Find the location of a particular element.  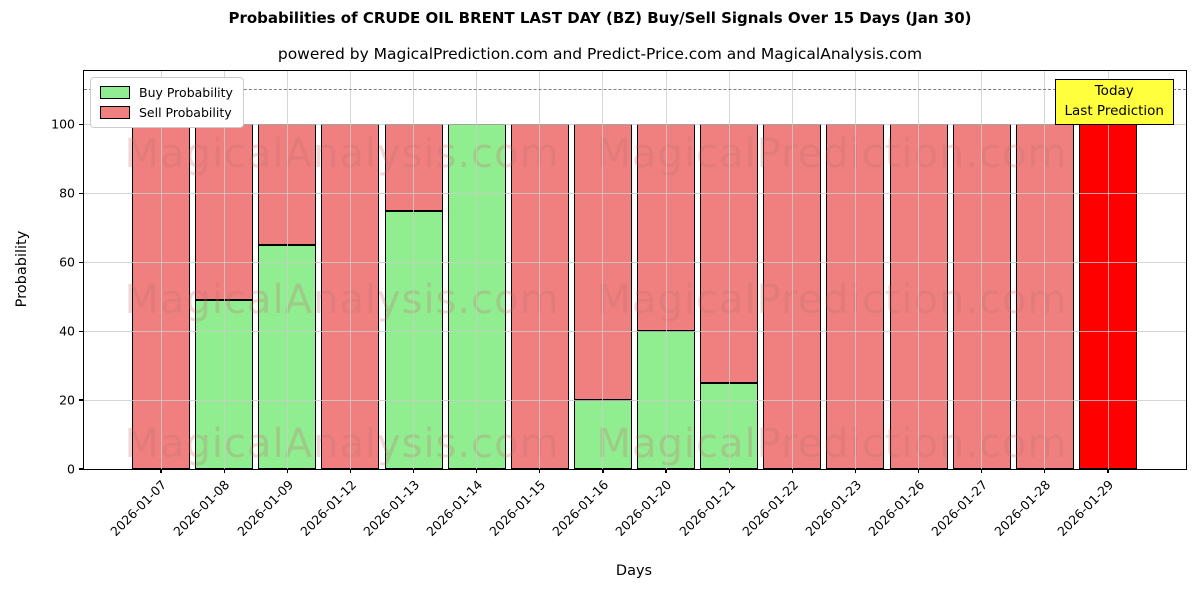

legend-sell-label: Sell Probability is located at coordinates (185, 112).